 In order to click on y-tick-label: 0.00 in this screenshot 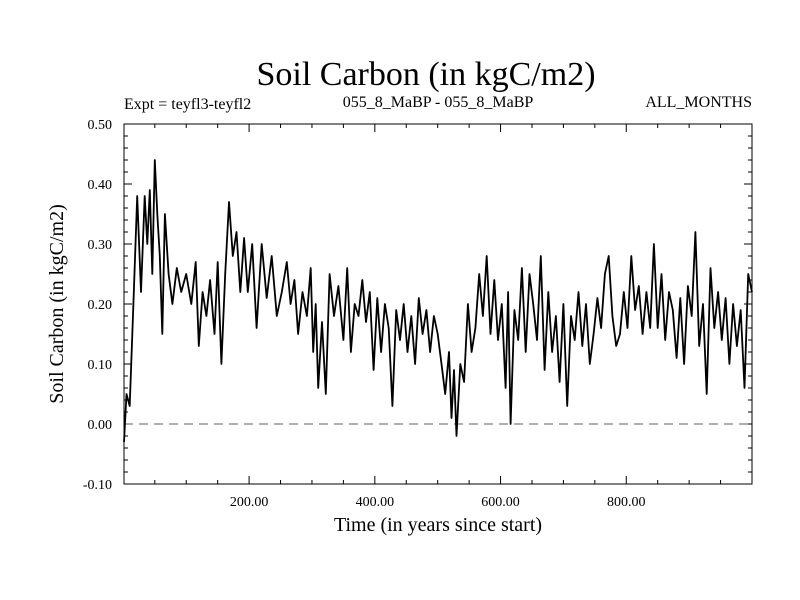, I will do `click(100, 425)`.